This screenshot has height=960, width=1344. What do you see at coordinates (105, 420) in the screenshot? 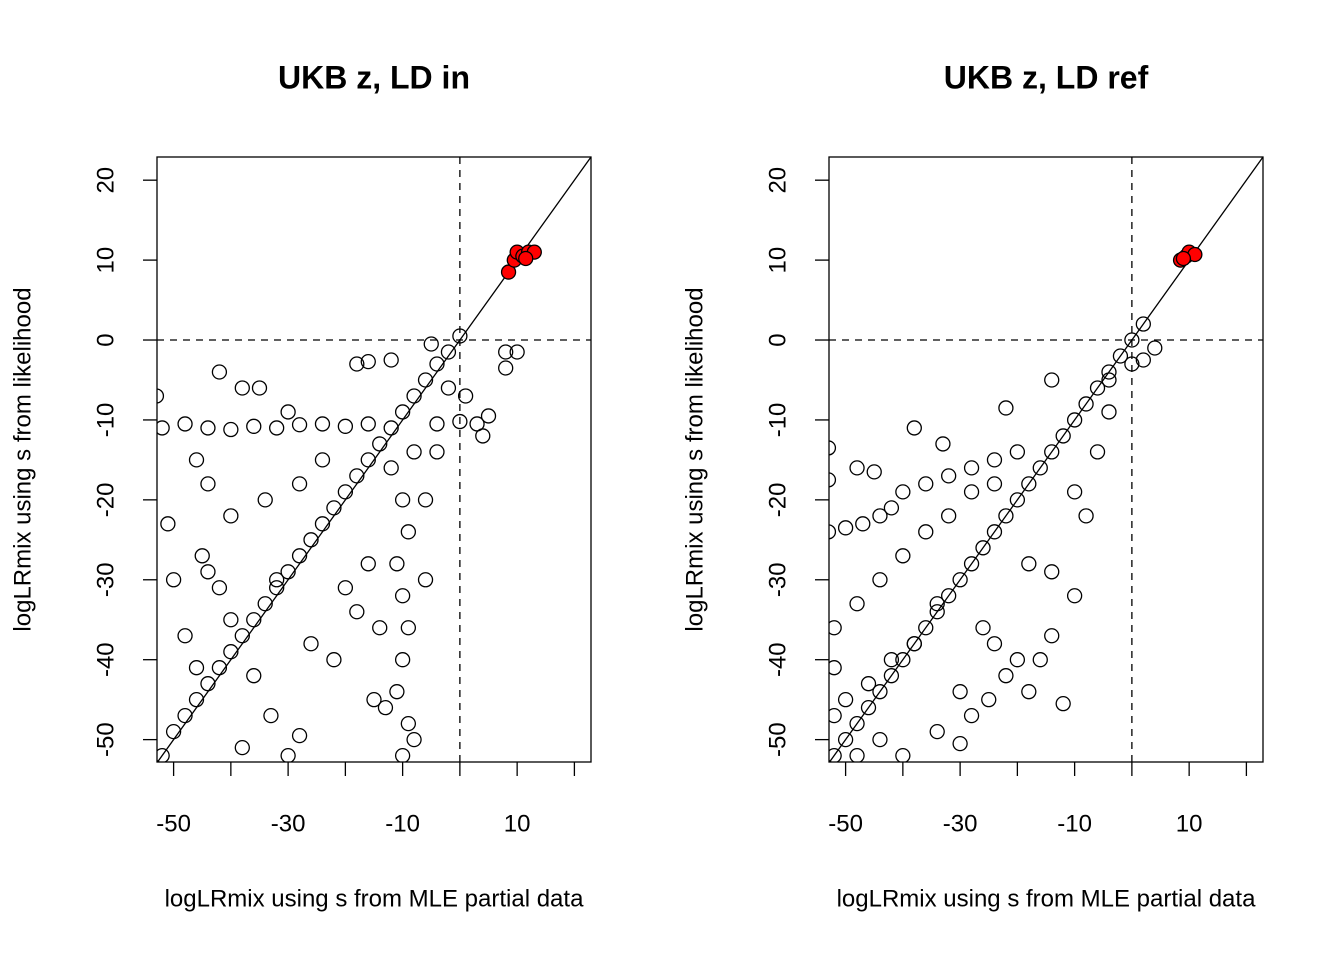
I see `y-tick-label: -10` at bounding box center [105, 420].